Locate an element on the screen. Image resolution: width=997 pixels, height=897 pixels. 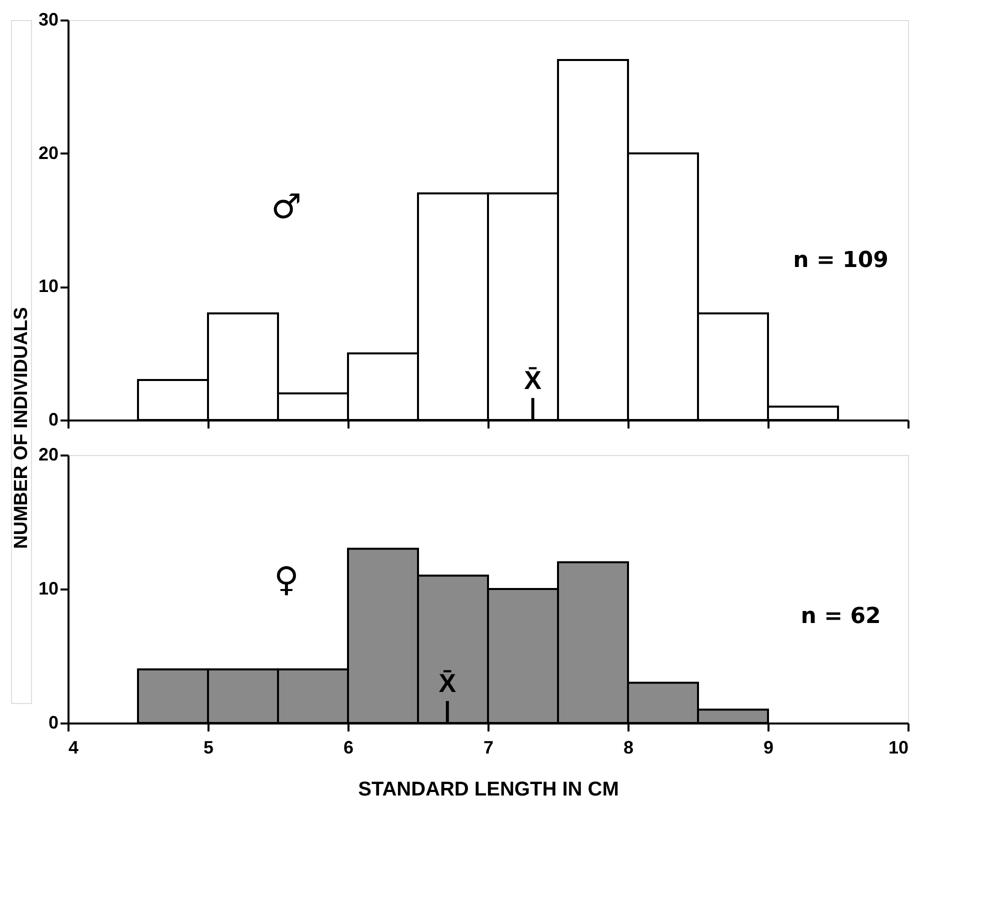
annotation: n = 62 is located at coordinates (840, 616).